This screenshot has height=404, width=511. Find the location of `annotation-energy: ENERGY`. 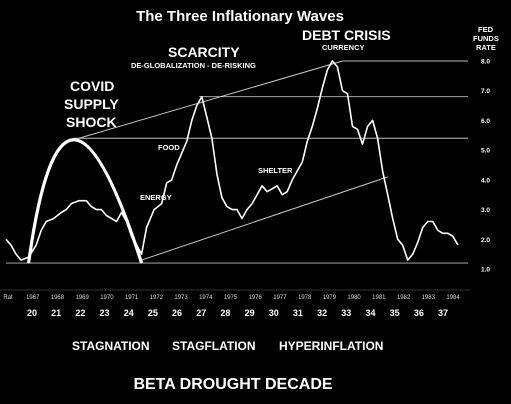

annotation-energy: ENERGY is located at coordinates (156, 197).